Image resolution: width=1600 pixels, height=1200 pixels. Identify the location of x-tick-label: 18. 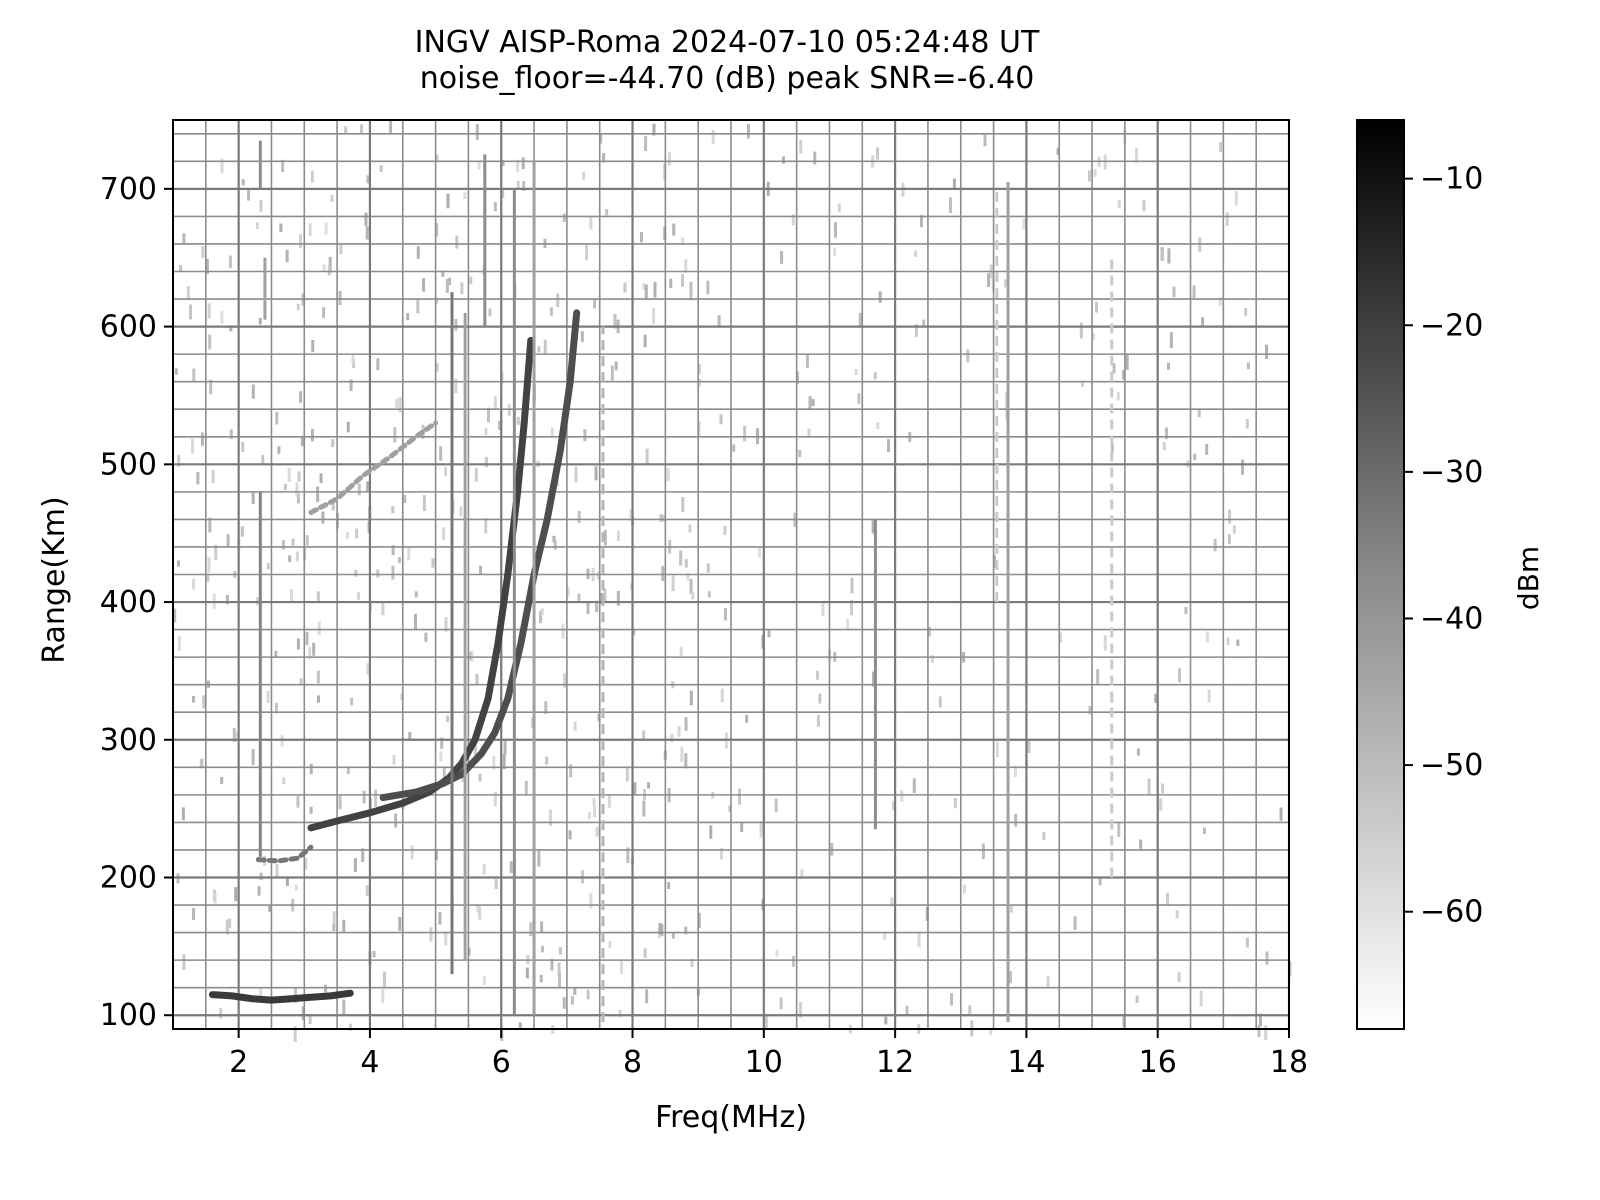
(1289, 1062).